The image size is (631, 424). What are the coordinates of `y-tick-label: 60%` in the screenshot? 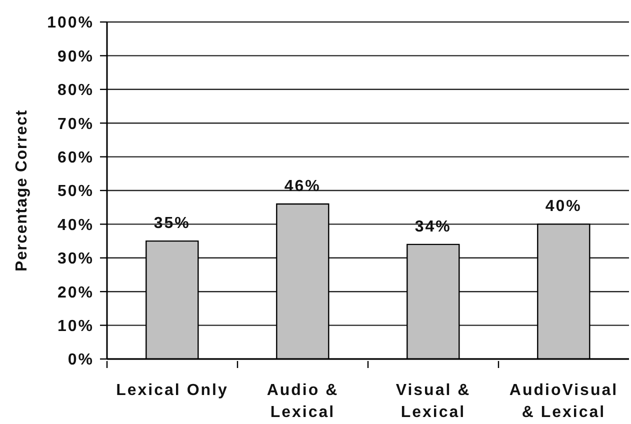 It's located at (75, 157).